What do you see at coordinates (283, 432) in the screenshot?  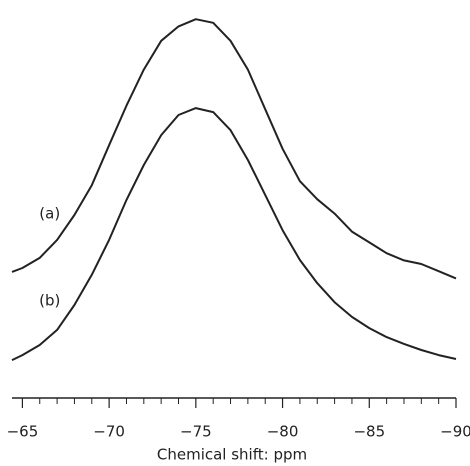 I see `x-tick-label: −80` at bounding box center [283, 432].